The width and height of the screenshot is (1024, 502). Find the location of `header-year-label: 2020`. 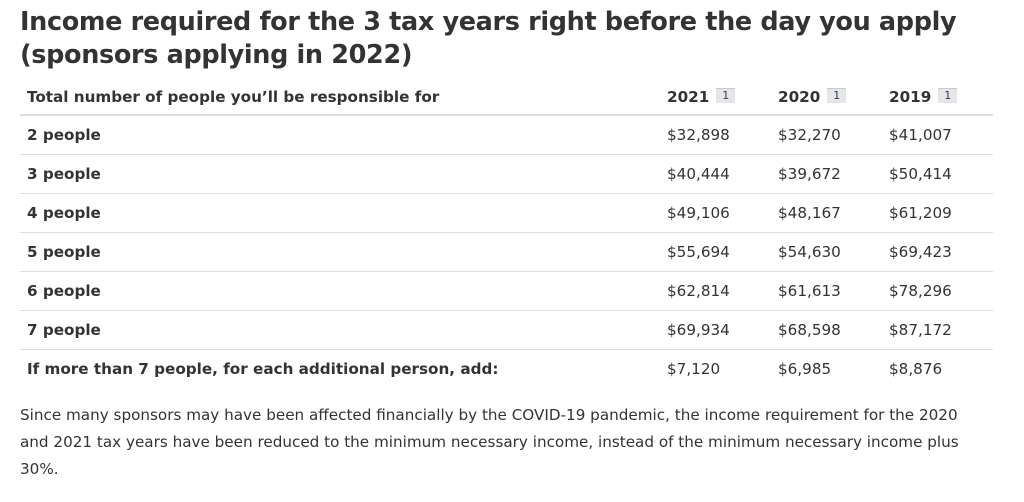

header-year-label: 2020 is located at coordinates (799, 97).